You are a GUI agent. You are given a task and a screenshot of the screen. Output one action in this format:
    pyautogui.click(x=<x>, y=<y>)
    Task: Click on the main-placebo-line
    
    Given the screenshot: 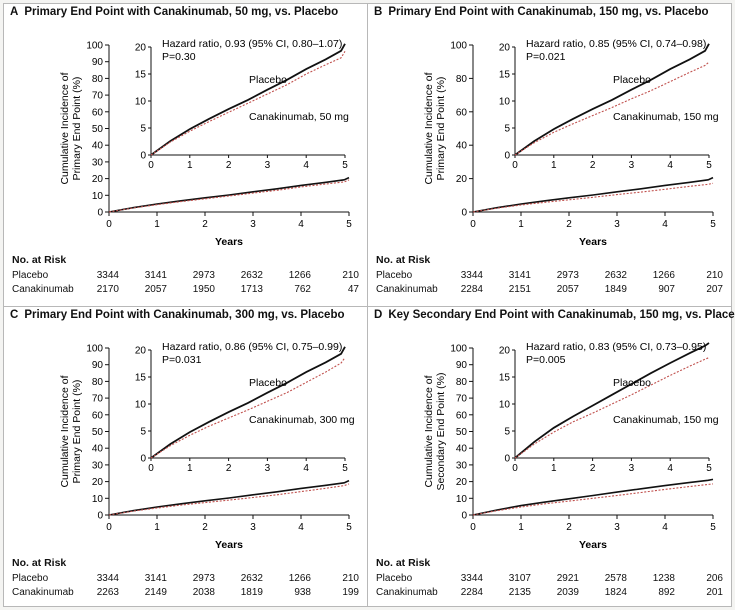 What is the action you would take?
    pyautogui.click(x=229, y=497)
    